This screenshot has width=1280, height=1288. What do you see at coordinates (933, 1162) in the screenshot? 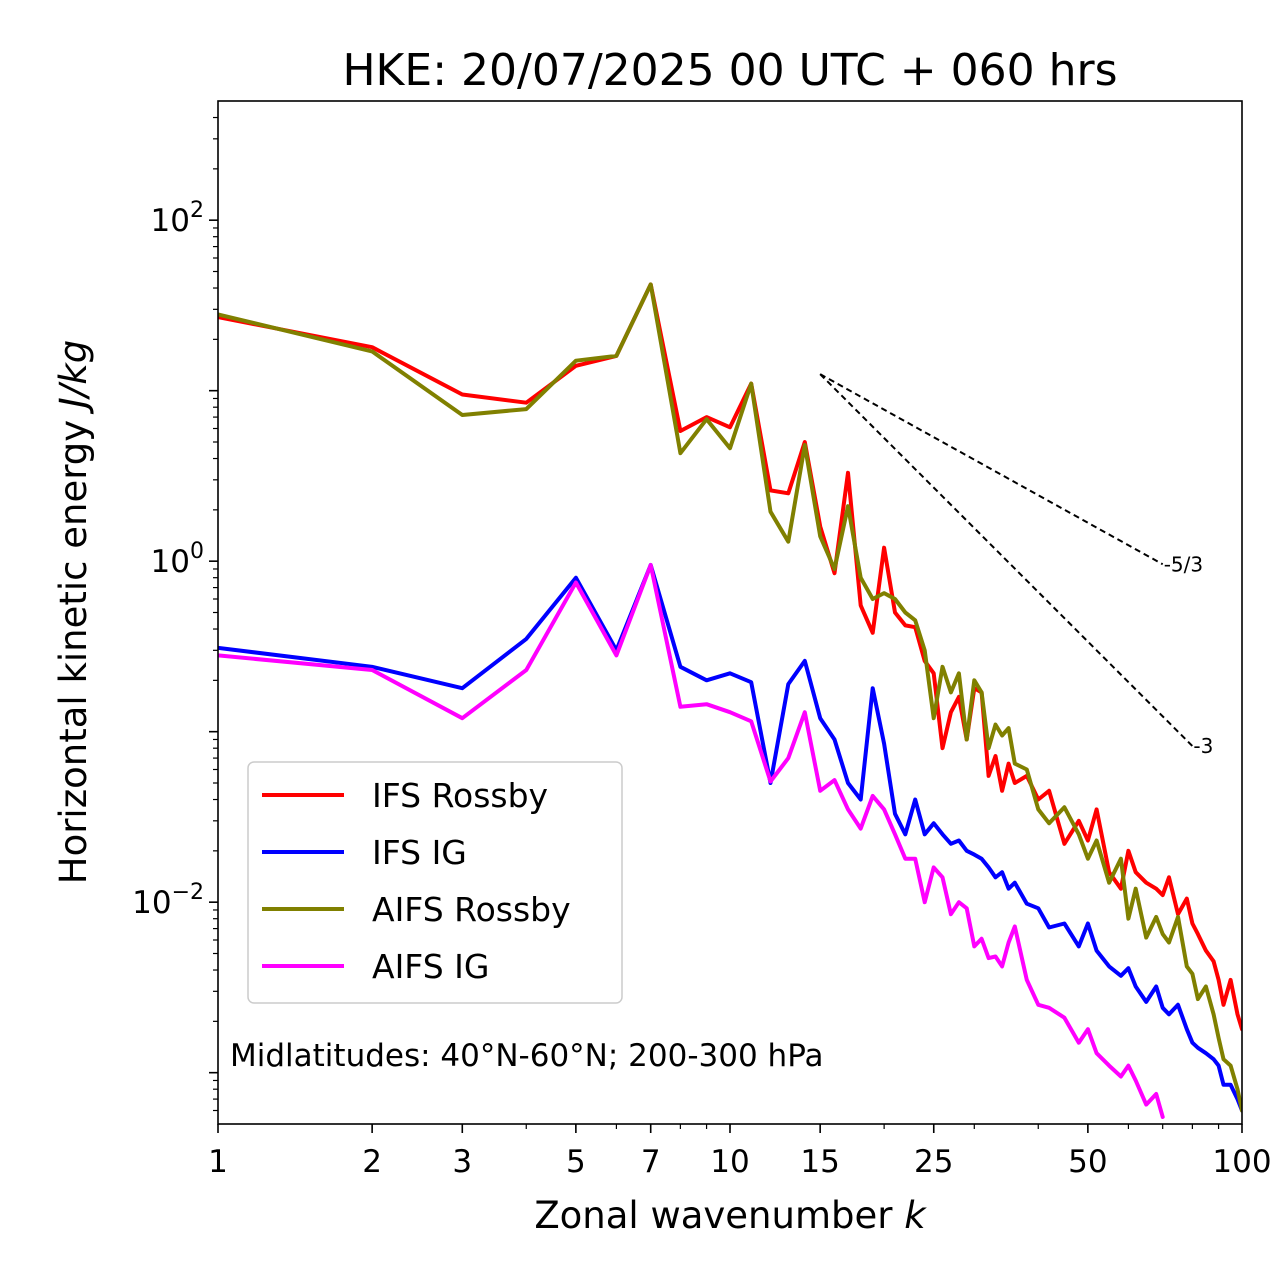
I see `x-tick-label: 25` at bounding box center [933, 1162].